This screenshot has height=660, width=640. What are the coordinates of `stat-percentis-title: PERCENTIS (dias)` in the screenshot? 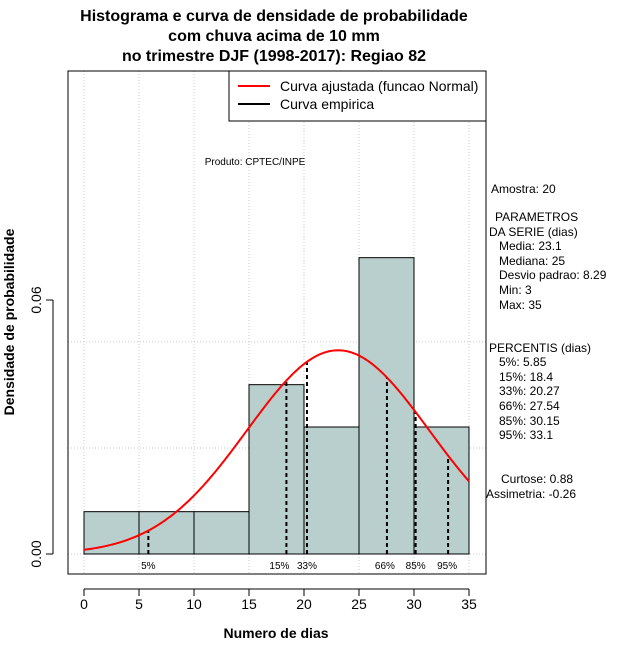 It's located at (540, 348).